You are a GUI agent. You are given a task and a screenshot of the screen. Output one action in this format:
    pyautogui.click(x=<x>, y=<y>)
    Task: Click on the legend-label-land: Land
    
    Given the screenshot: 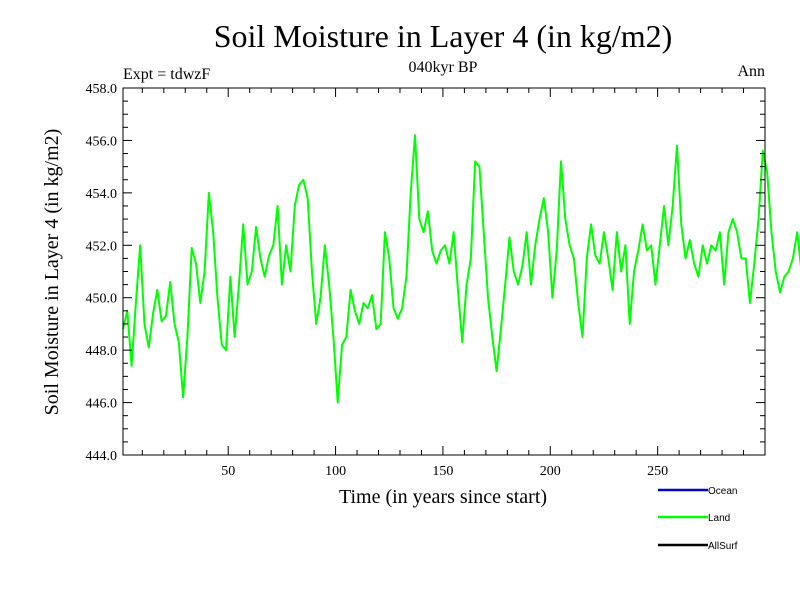 What is the action you would take?
    pyautogui.click(x=719, y=518)
    